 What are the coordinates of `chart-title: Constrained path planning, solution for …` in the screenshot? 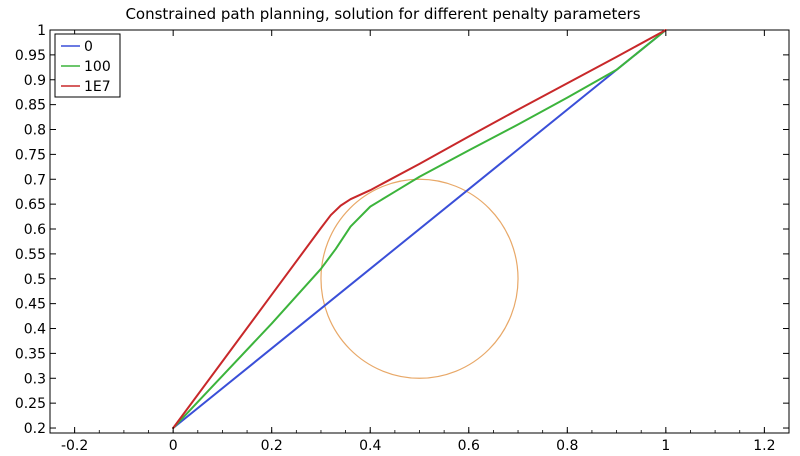 It's located at (382, 14).